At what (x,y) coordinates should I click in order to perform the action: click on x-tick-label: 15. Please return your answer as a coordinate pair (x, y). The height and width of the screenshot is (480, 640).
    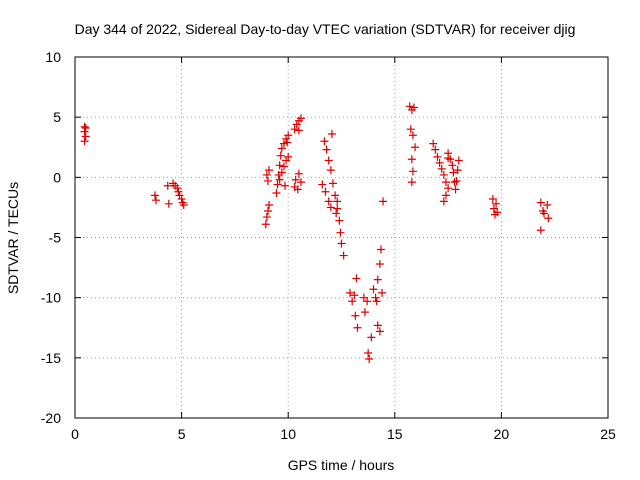
    Looking at the image, I should click on (395, 434).